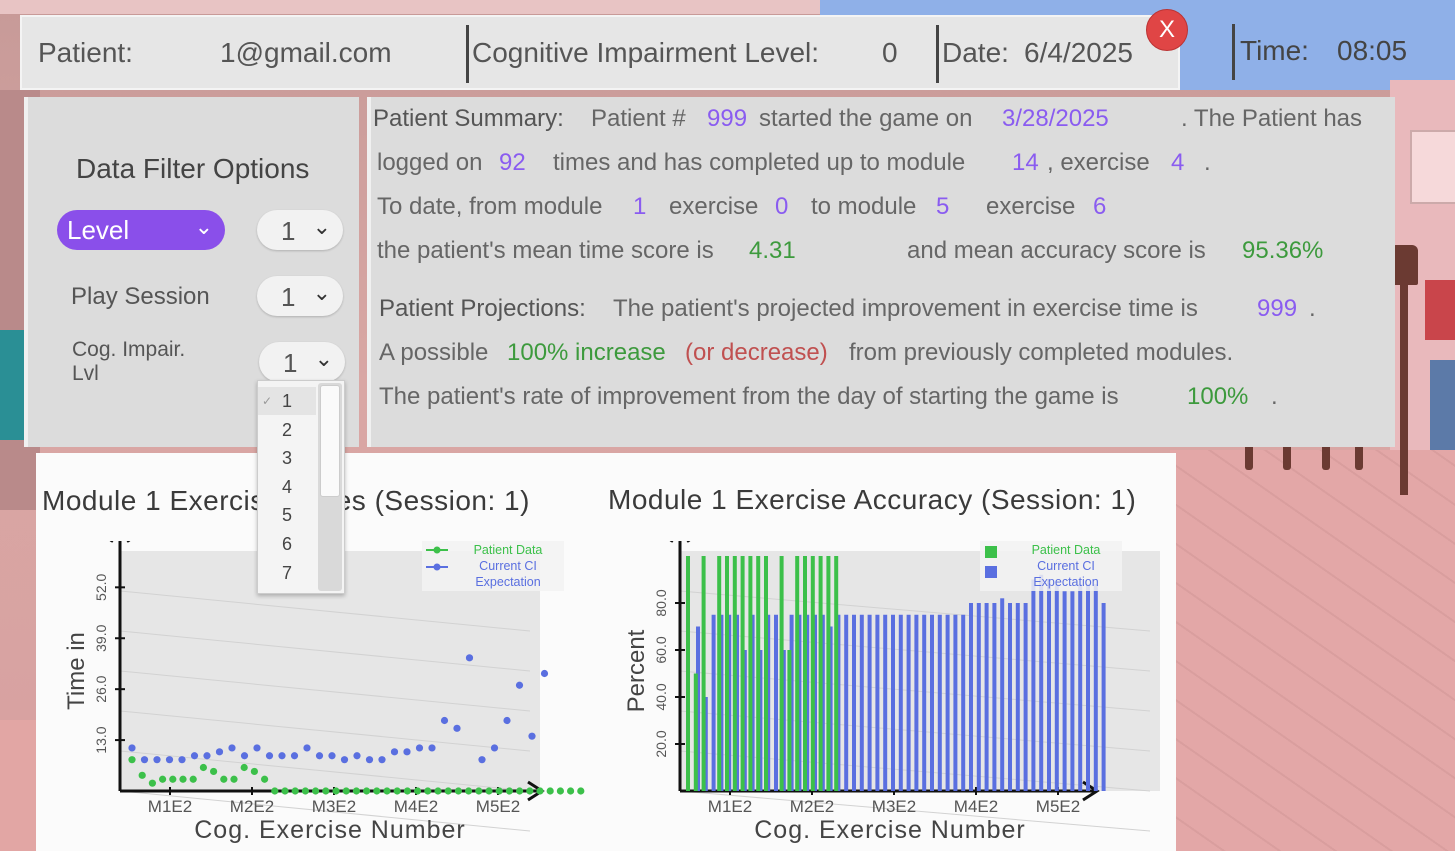 This screenshot has height=851, width=1455. Describe the element at coordinates (286, 572) in the screenshot. I see `cog-impair-option: 7` at that location.